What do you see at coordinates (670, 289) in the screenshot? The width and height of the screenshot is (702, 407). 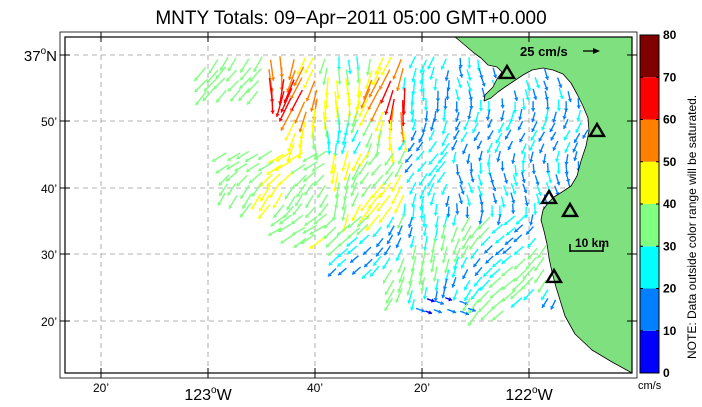 I see `colorbar-tick-label: 20` at bounding box center [670, 289].